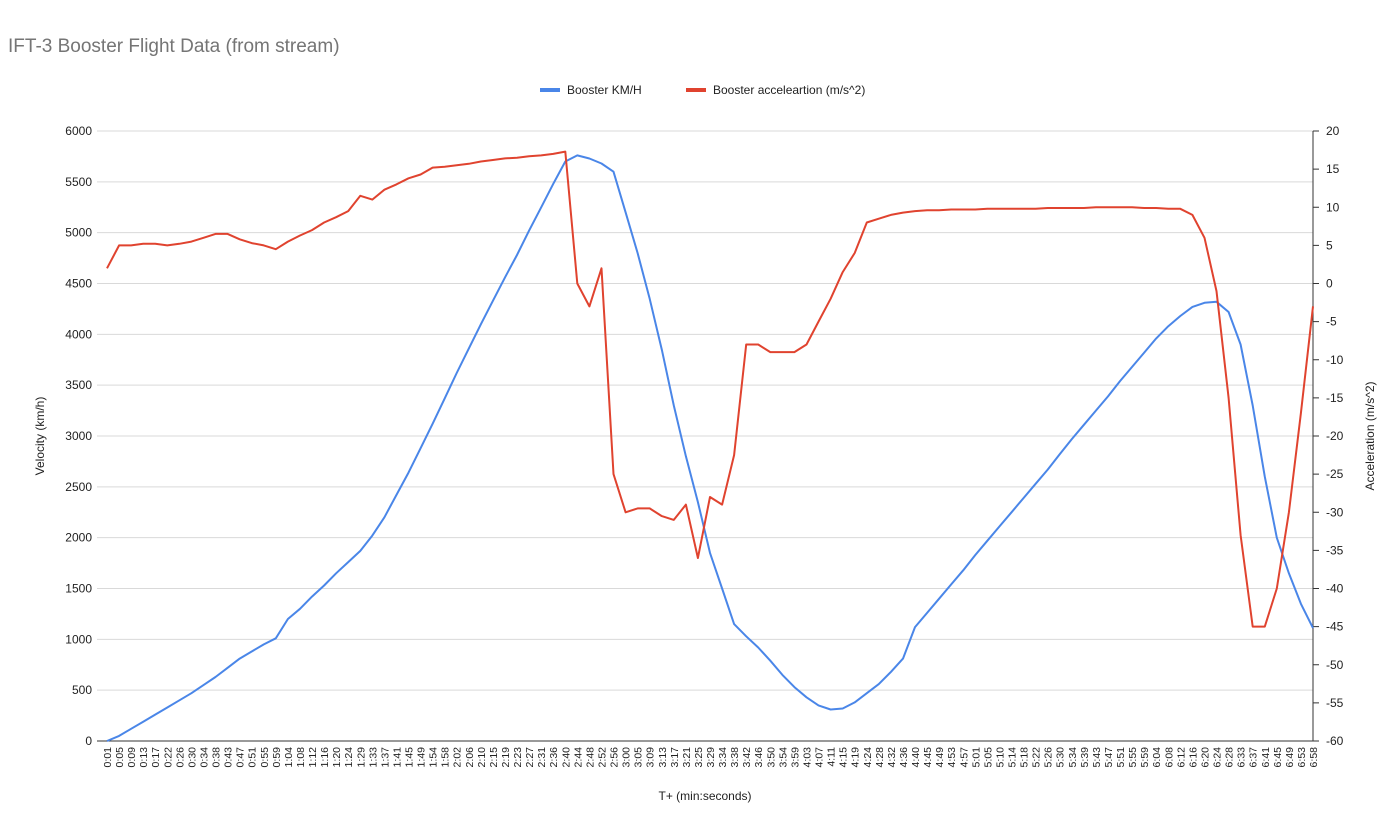 Image resolution: width=1392 pixels, height=833 pixels. Describe the element at coordinates (265, 757) in the screenshot. I see `x-tick-label: 0:55` at that location.